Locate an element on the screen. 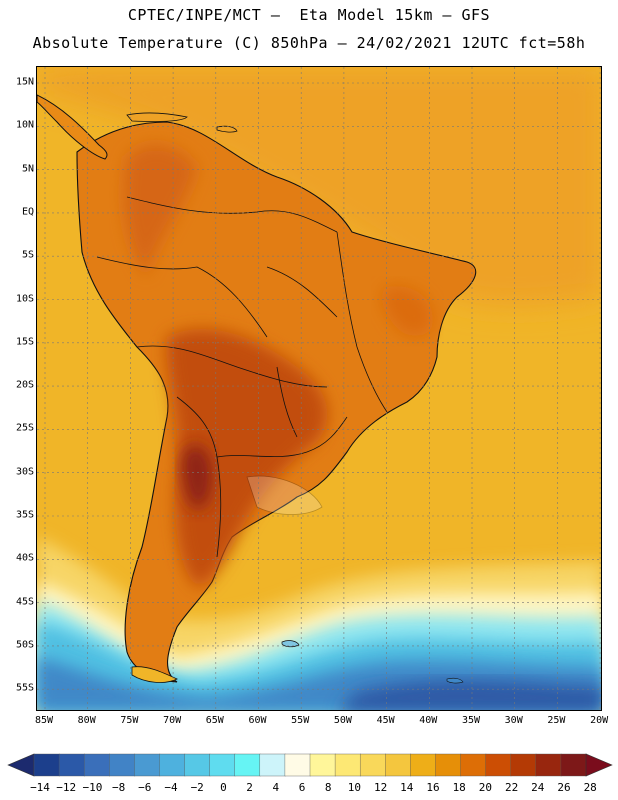 Image resolution: width=618 pixels, height=800 pixels. latitude-tick-label: 40S is located at coordinates (24, 558).